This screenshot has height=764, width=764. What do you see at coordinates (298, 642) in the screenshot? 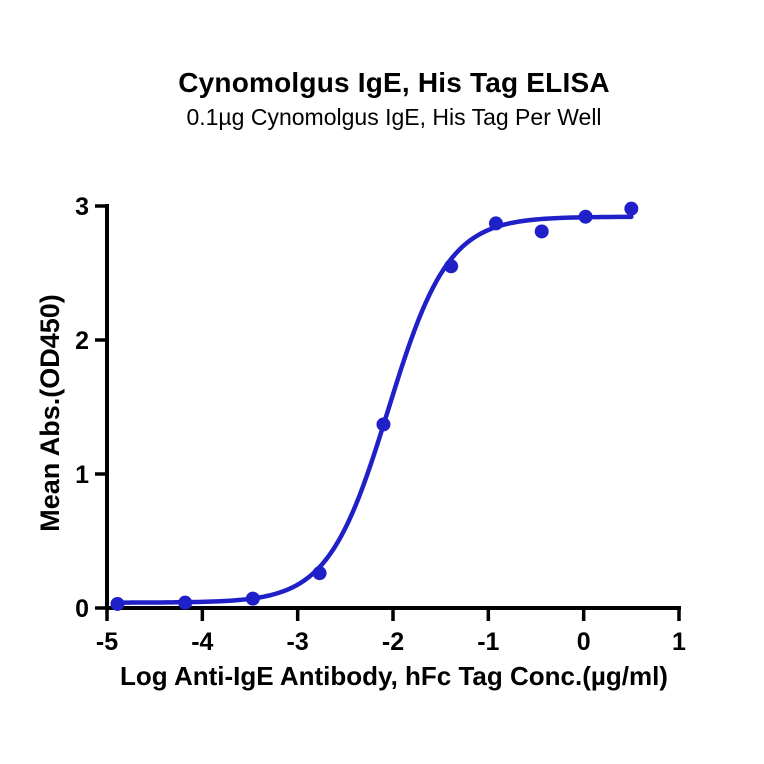
I see `x-tick-label: -3` at bounding box center [298, 642].